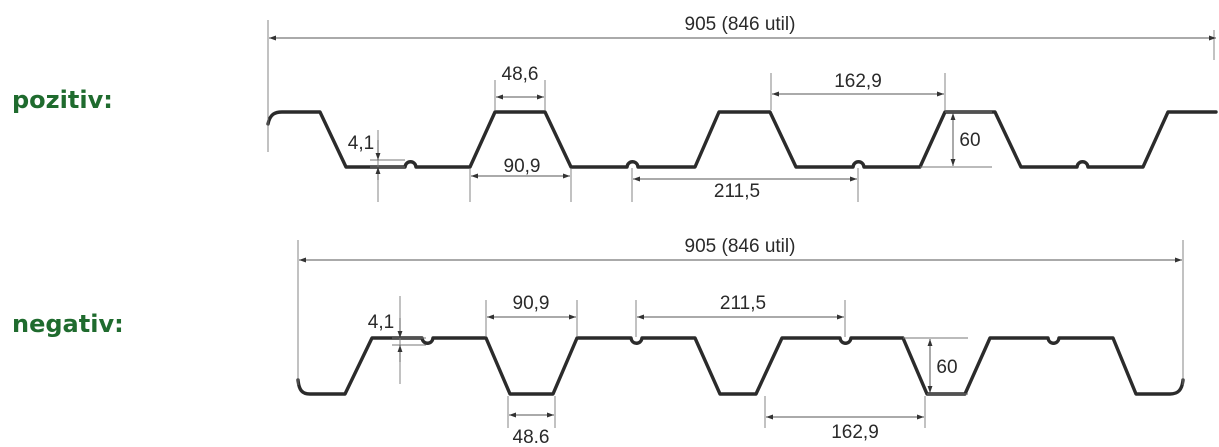 The image size is (1219, 447). Describe the element at coordinates (531, 437) in the screenshot. I see `negative-bottom-flange-text: 48.6` at that location.